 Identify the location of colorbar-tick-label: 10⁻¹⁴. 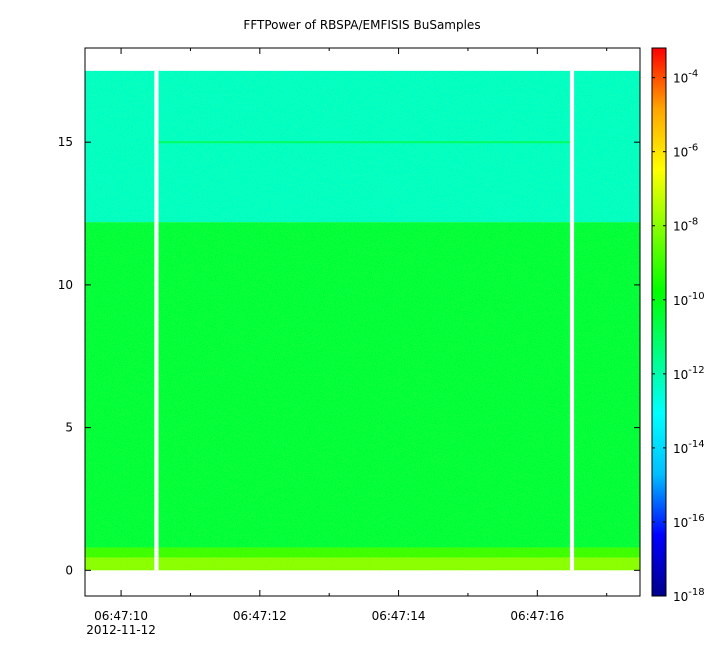
(689, 447).